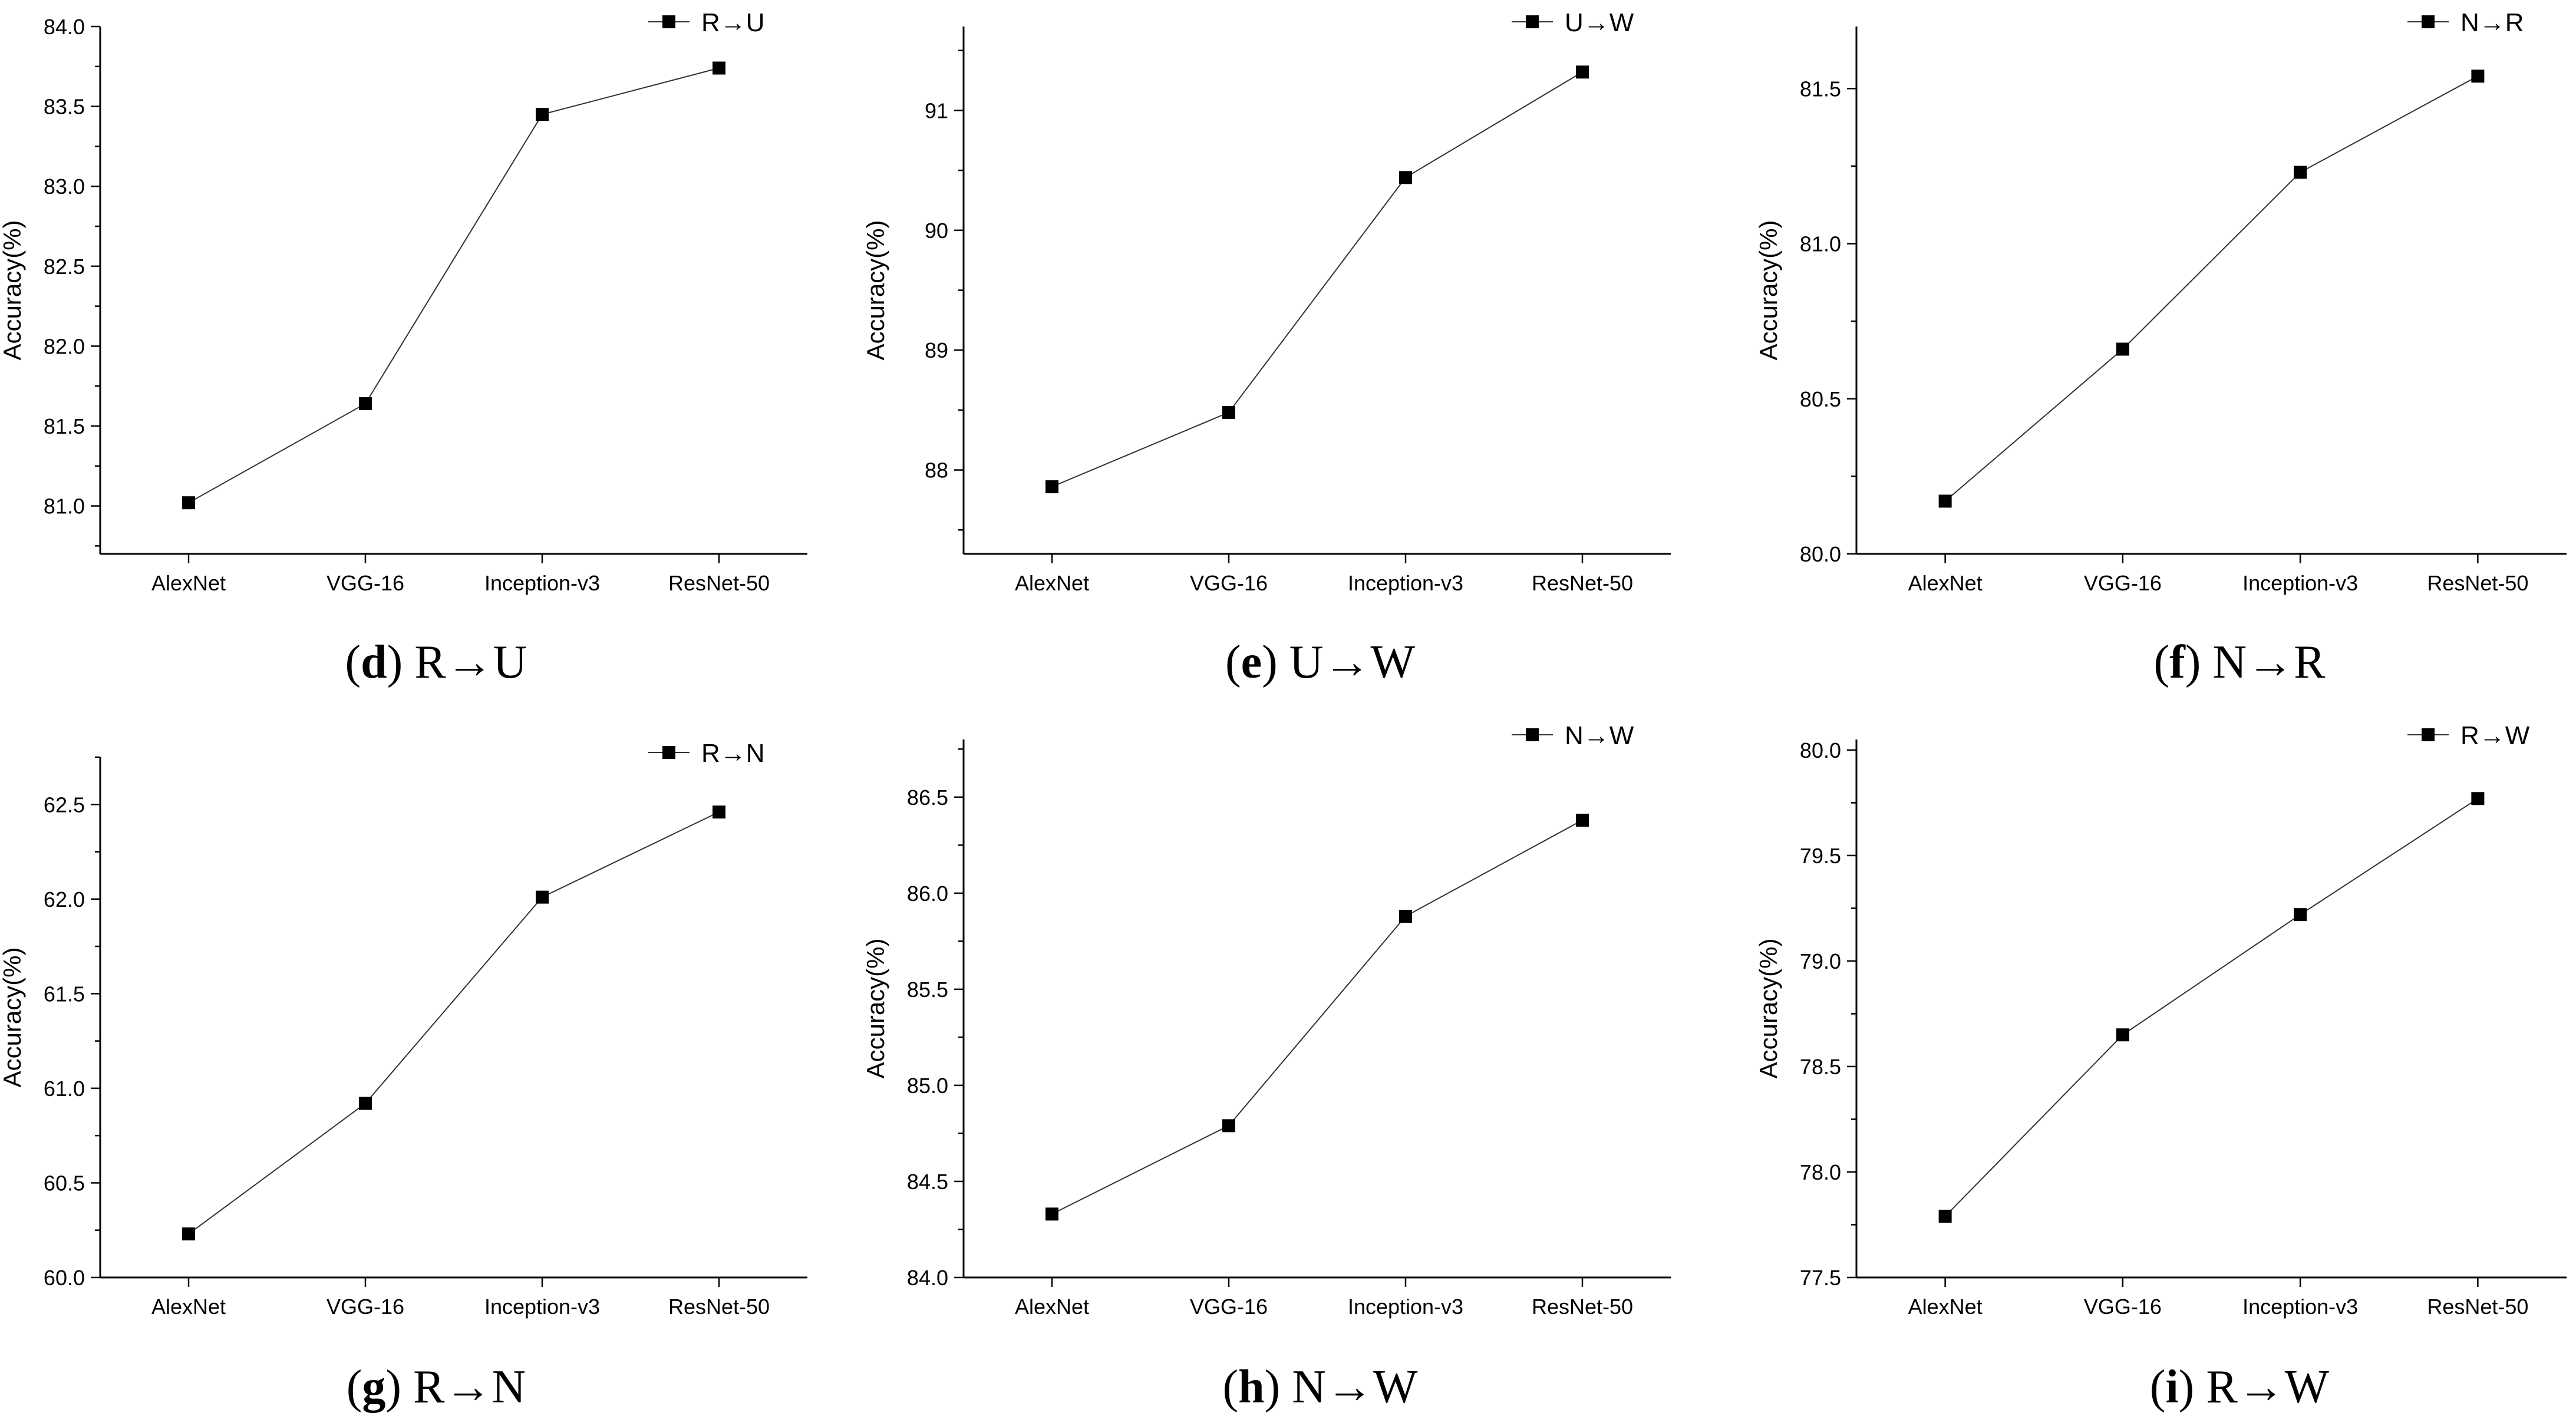  Describe the element at coordinates (1599, 735) in the screenshot. I see `legend-label: N→W` at that location.